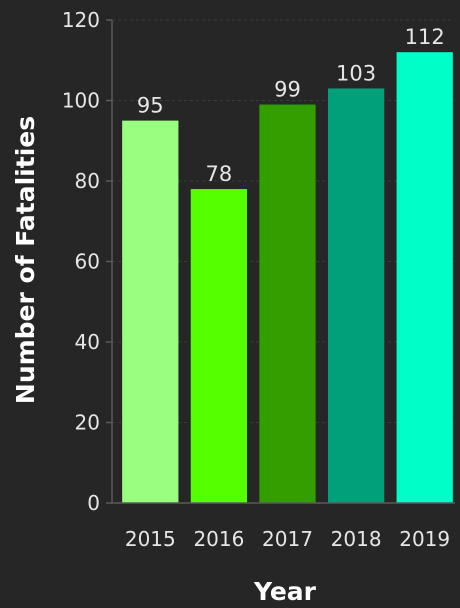 The width and height of the screenshot is (460, 608). Describe the element at coordinates (150, 539) in the screenshot. I see `x-tick-label-2015: 2015` at that location.